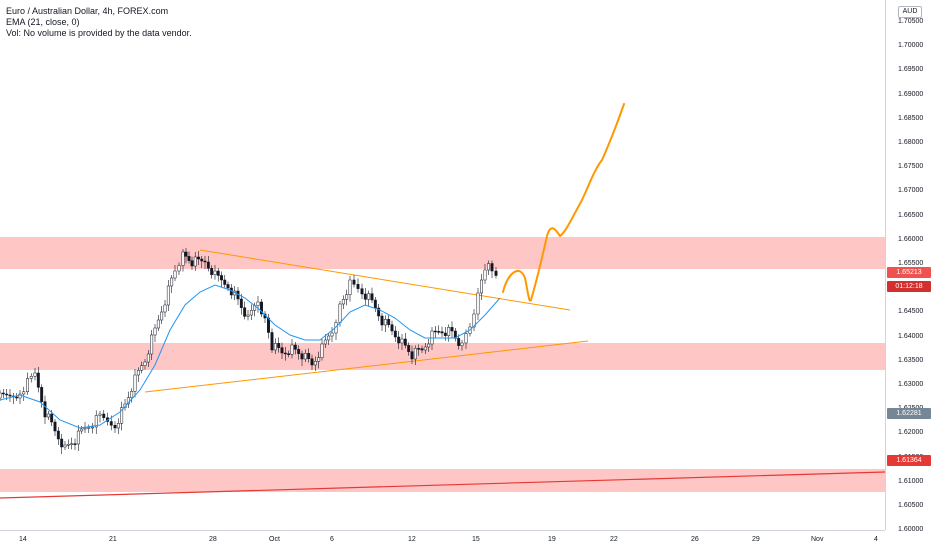  What do you see at coordinates (911, 21) in the screenshot?
I see `price-tick-label: 1.70500` at bounding box center [911, 21].